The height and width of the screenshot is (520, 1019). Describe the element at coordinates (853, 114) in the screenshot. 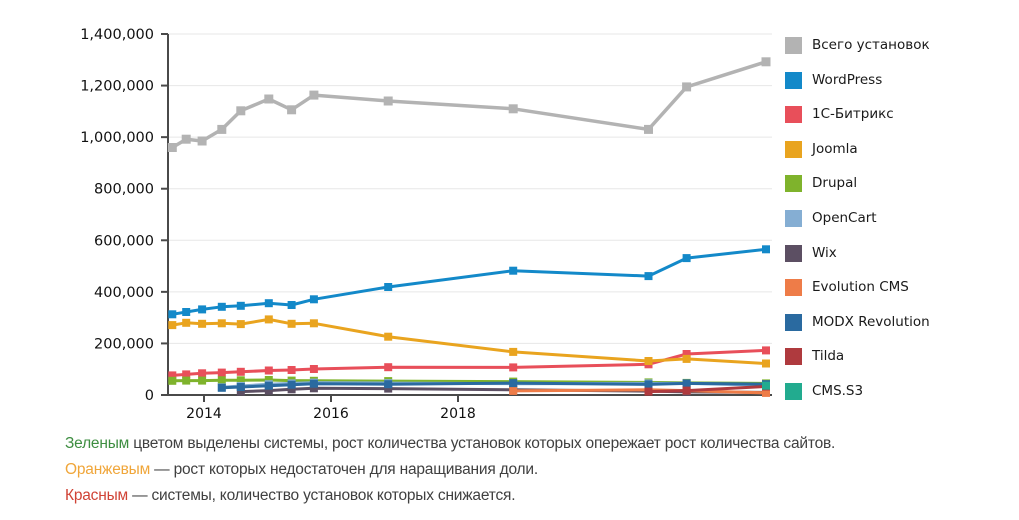

I see `legend-label: 1С-Битрикс` at that location.